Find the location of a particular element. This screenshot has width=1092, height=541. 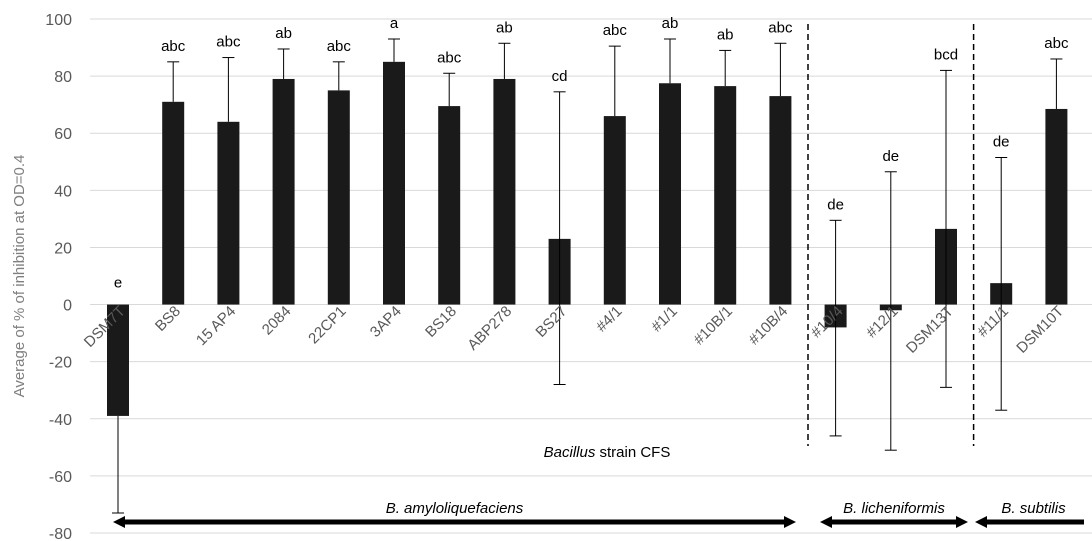

significance-label: cd is located at coordinates (560, 76).